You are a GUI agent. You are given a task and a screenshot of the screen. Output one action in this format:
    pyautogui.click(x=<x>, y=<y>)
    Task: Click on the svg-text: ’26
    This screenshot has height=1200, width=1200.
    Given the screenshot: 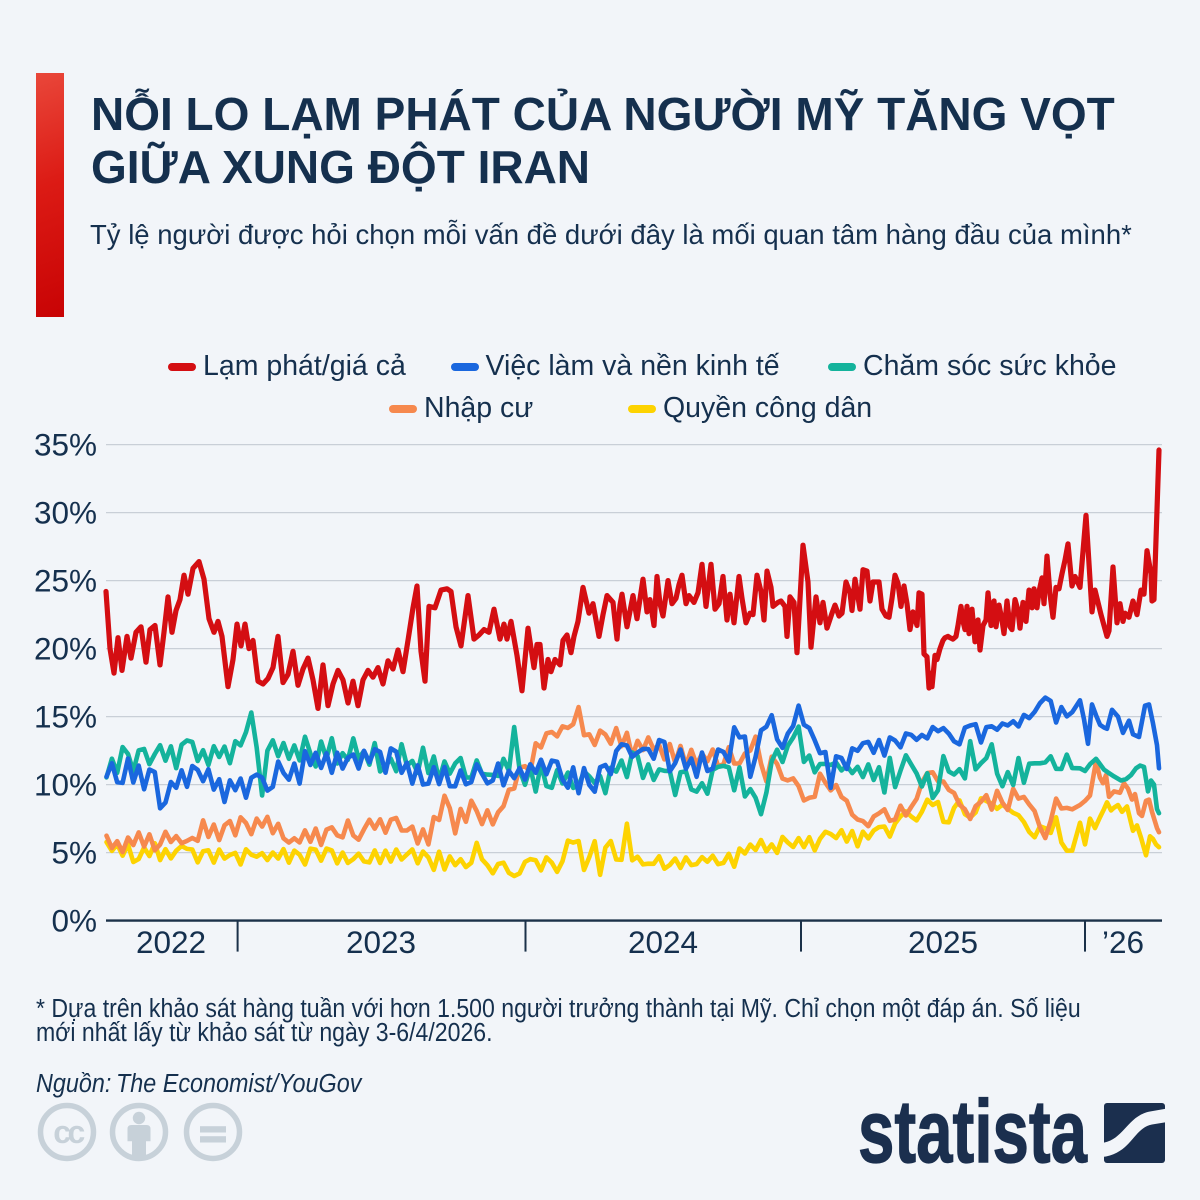 What is the action you would take?
    pyautogui.click(x=1123, y=942)
    